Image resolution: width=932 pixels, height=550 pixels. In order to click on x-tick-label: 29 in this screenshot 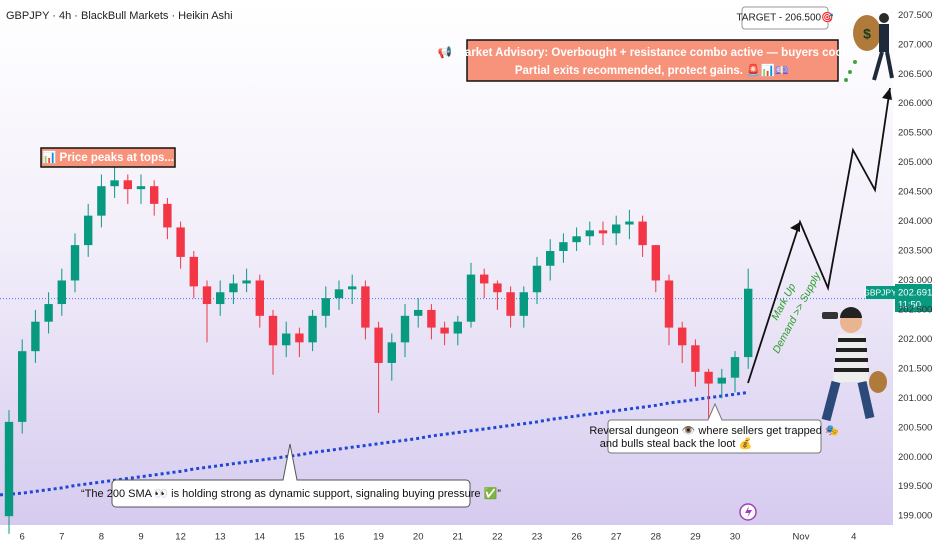, I will do `click(695, 537)`.